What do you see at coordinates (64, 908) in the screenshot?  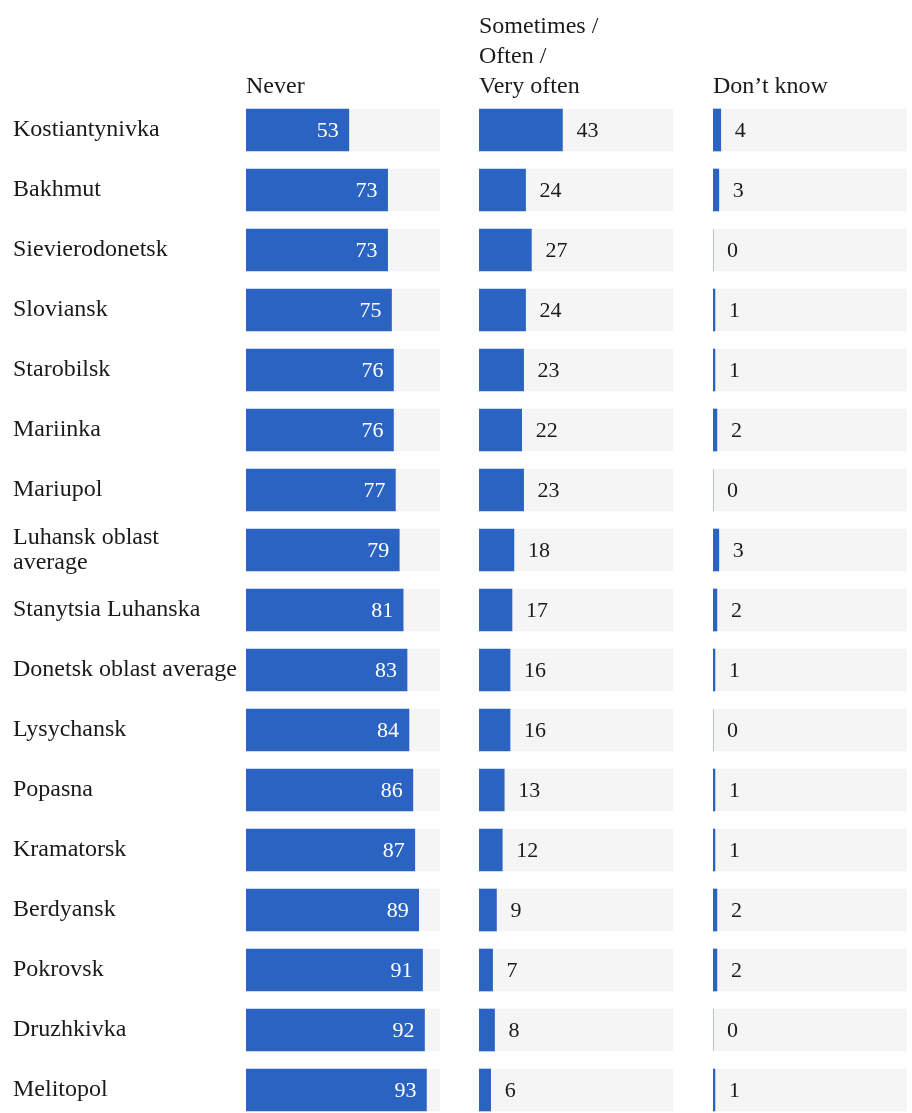 I see `y-tick-label: Berdyansk` at bounding box center [64, 908].